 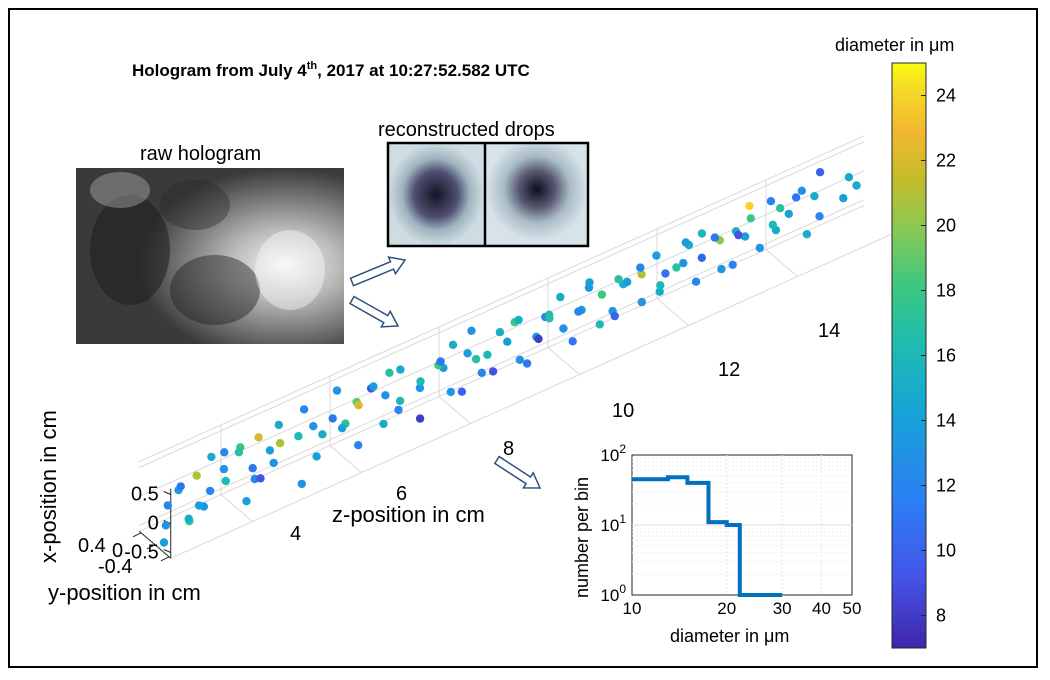 What do you see at coordinates (946, 96) in the screenshot?
I see `colorbar-tick-label: 24` at bounding box center [946, 96].